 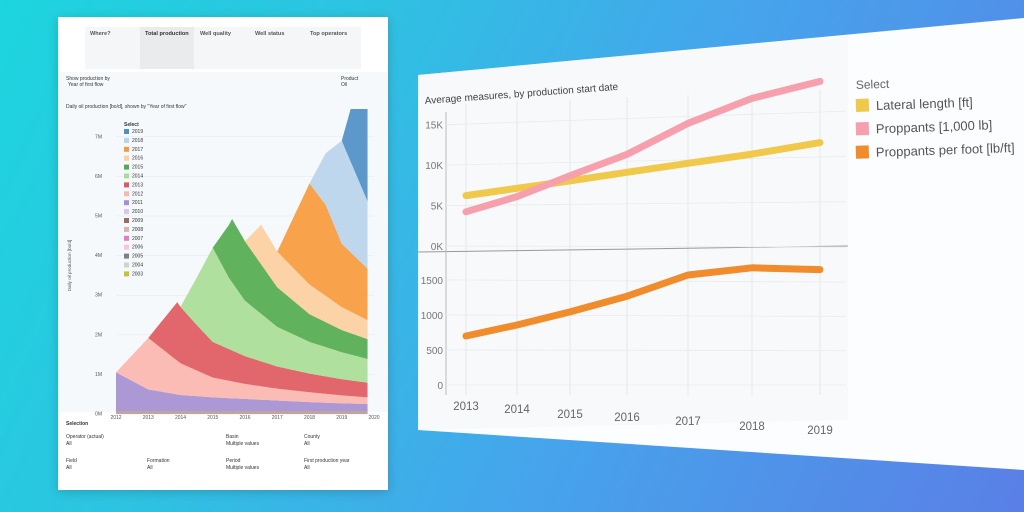 What do you see at coordinates (167, 48) in the screenshot?
I see `tab-total-production: Total production` at bounding box center [167, 48].